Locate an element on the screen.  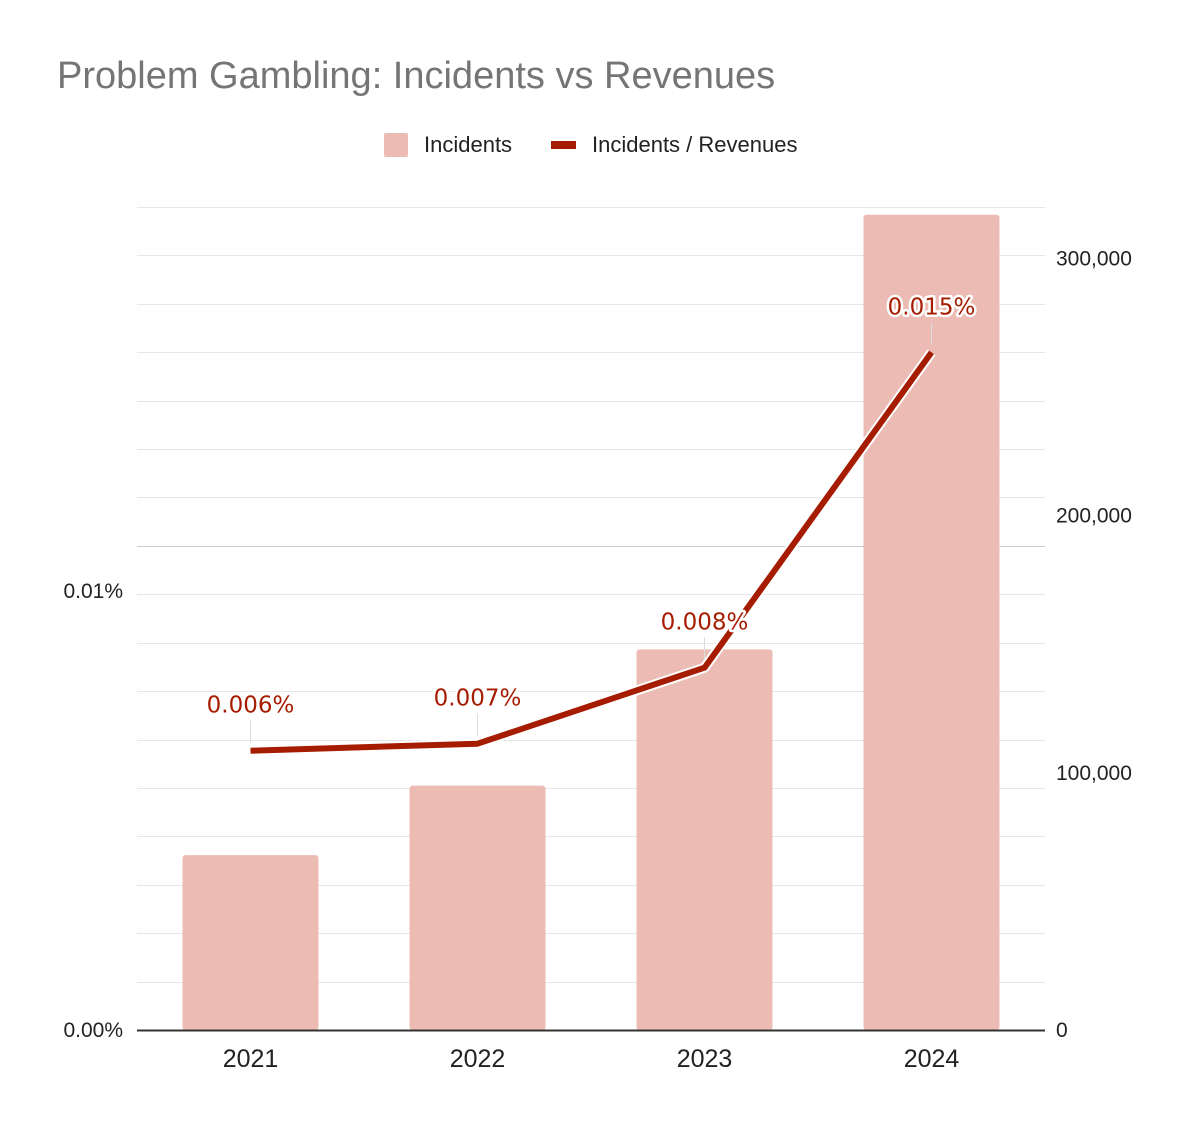
right-axis-ticks: 0 100,000 200,000 300,000 is located at coordinates (1094, 644).